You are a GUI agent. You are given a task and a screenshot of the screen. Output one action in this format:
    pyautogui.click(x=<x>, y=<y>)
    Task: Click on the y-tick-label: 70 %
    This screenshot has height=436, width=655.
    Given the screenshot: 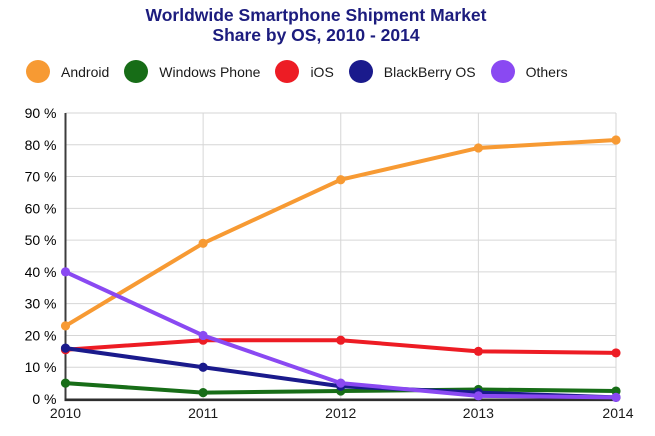 What is the action you would take?
    pyautogui.click(x=41, y=177)
    